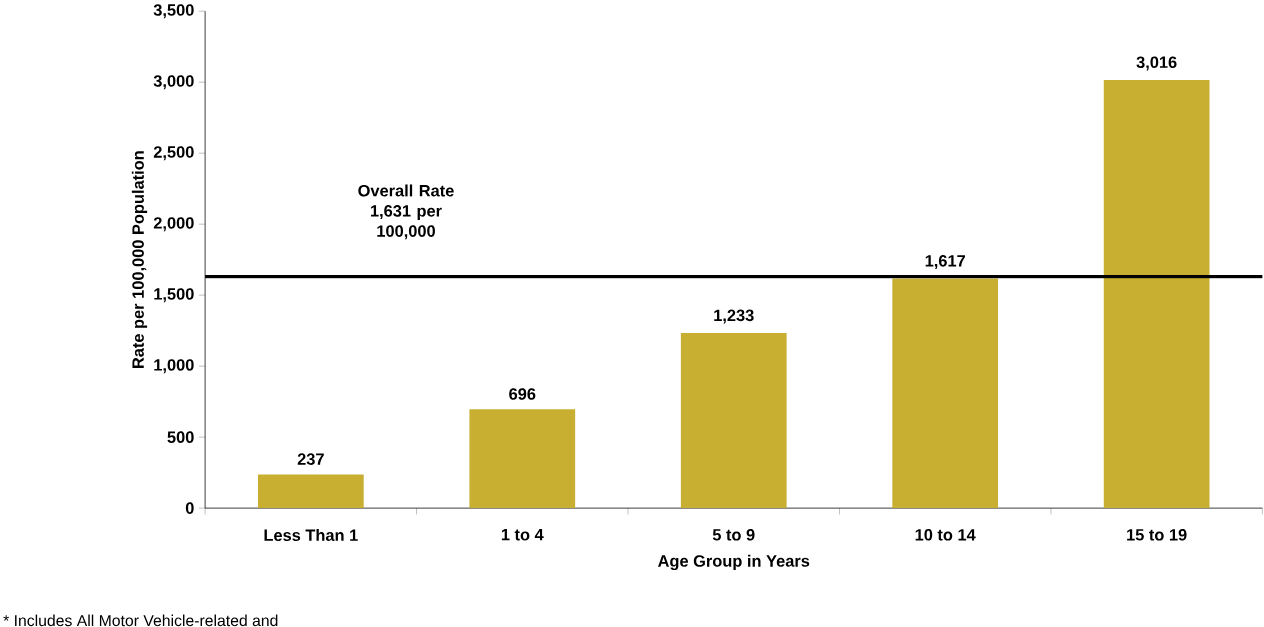  Describe the element at coordinates (945, 534) in the screenshot. I see `x-tick-label: 10 to 14` at that location.